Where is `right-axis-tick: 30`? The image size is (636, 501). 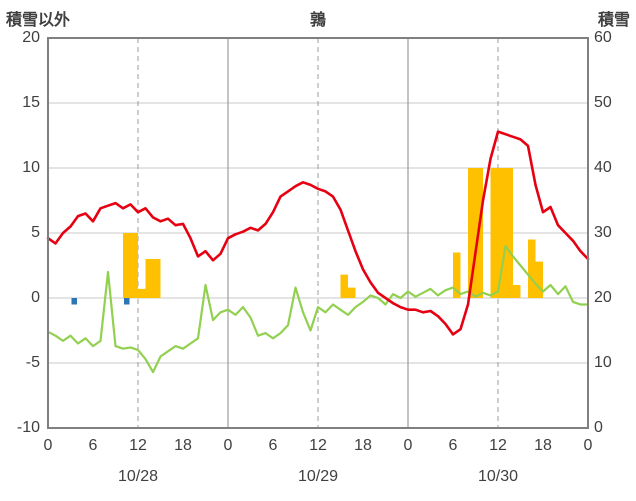
right-axis-tick: 30 is located at coordinates (603, 232).